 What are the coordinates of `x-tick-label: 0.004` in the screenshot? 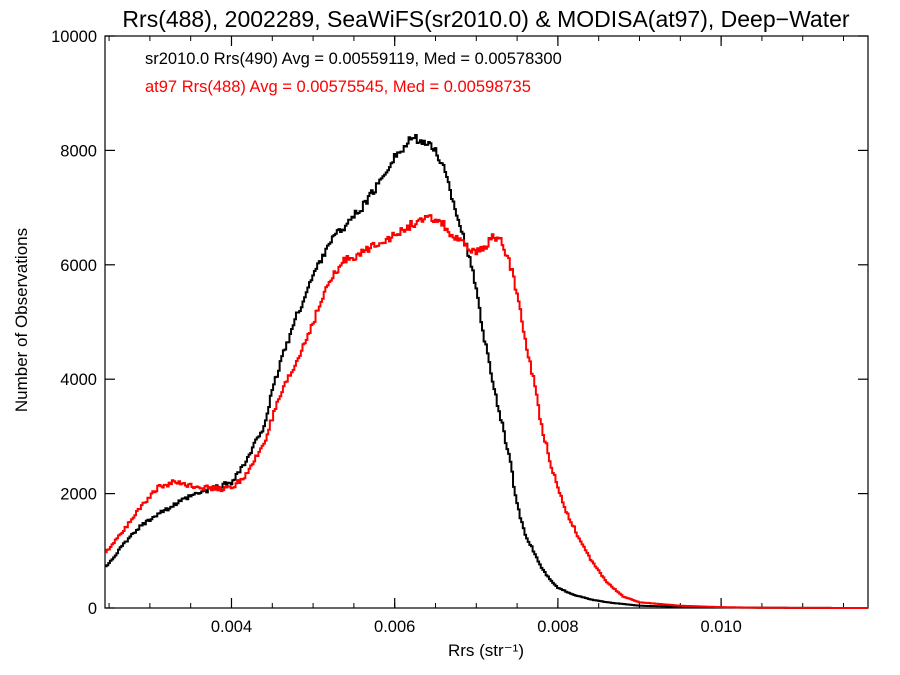 It's located at (231, 627).